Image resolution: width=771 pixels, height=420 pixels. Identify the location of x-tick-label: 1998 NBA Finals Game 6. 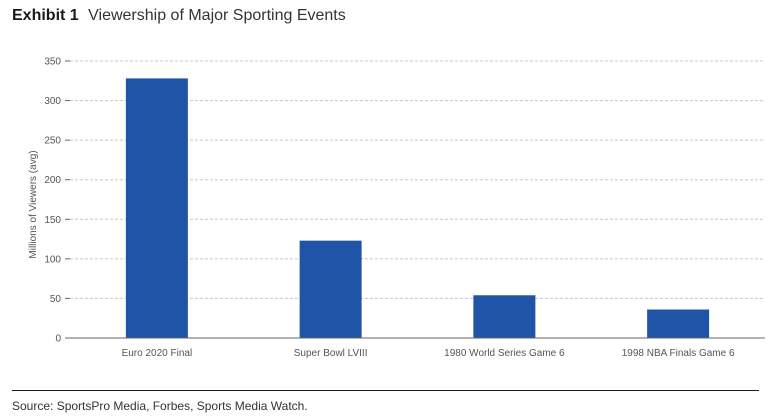
(678, 353).